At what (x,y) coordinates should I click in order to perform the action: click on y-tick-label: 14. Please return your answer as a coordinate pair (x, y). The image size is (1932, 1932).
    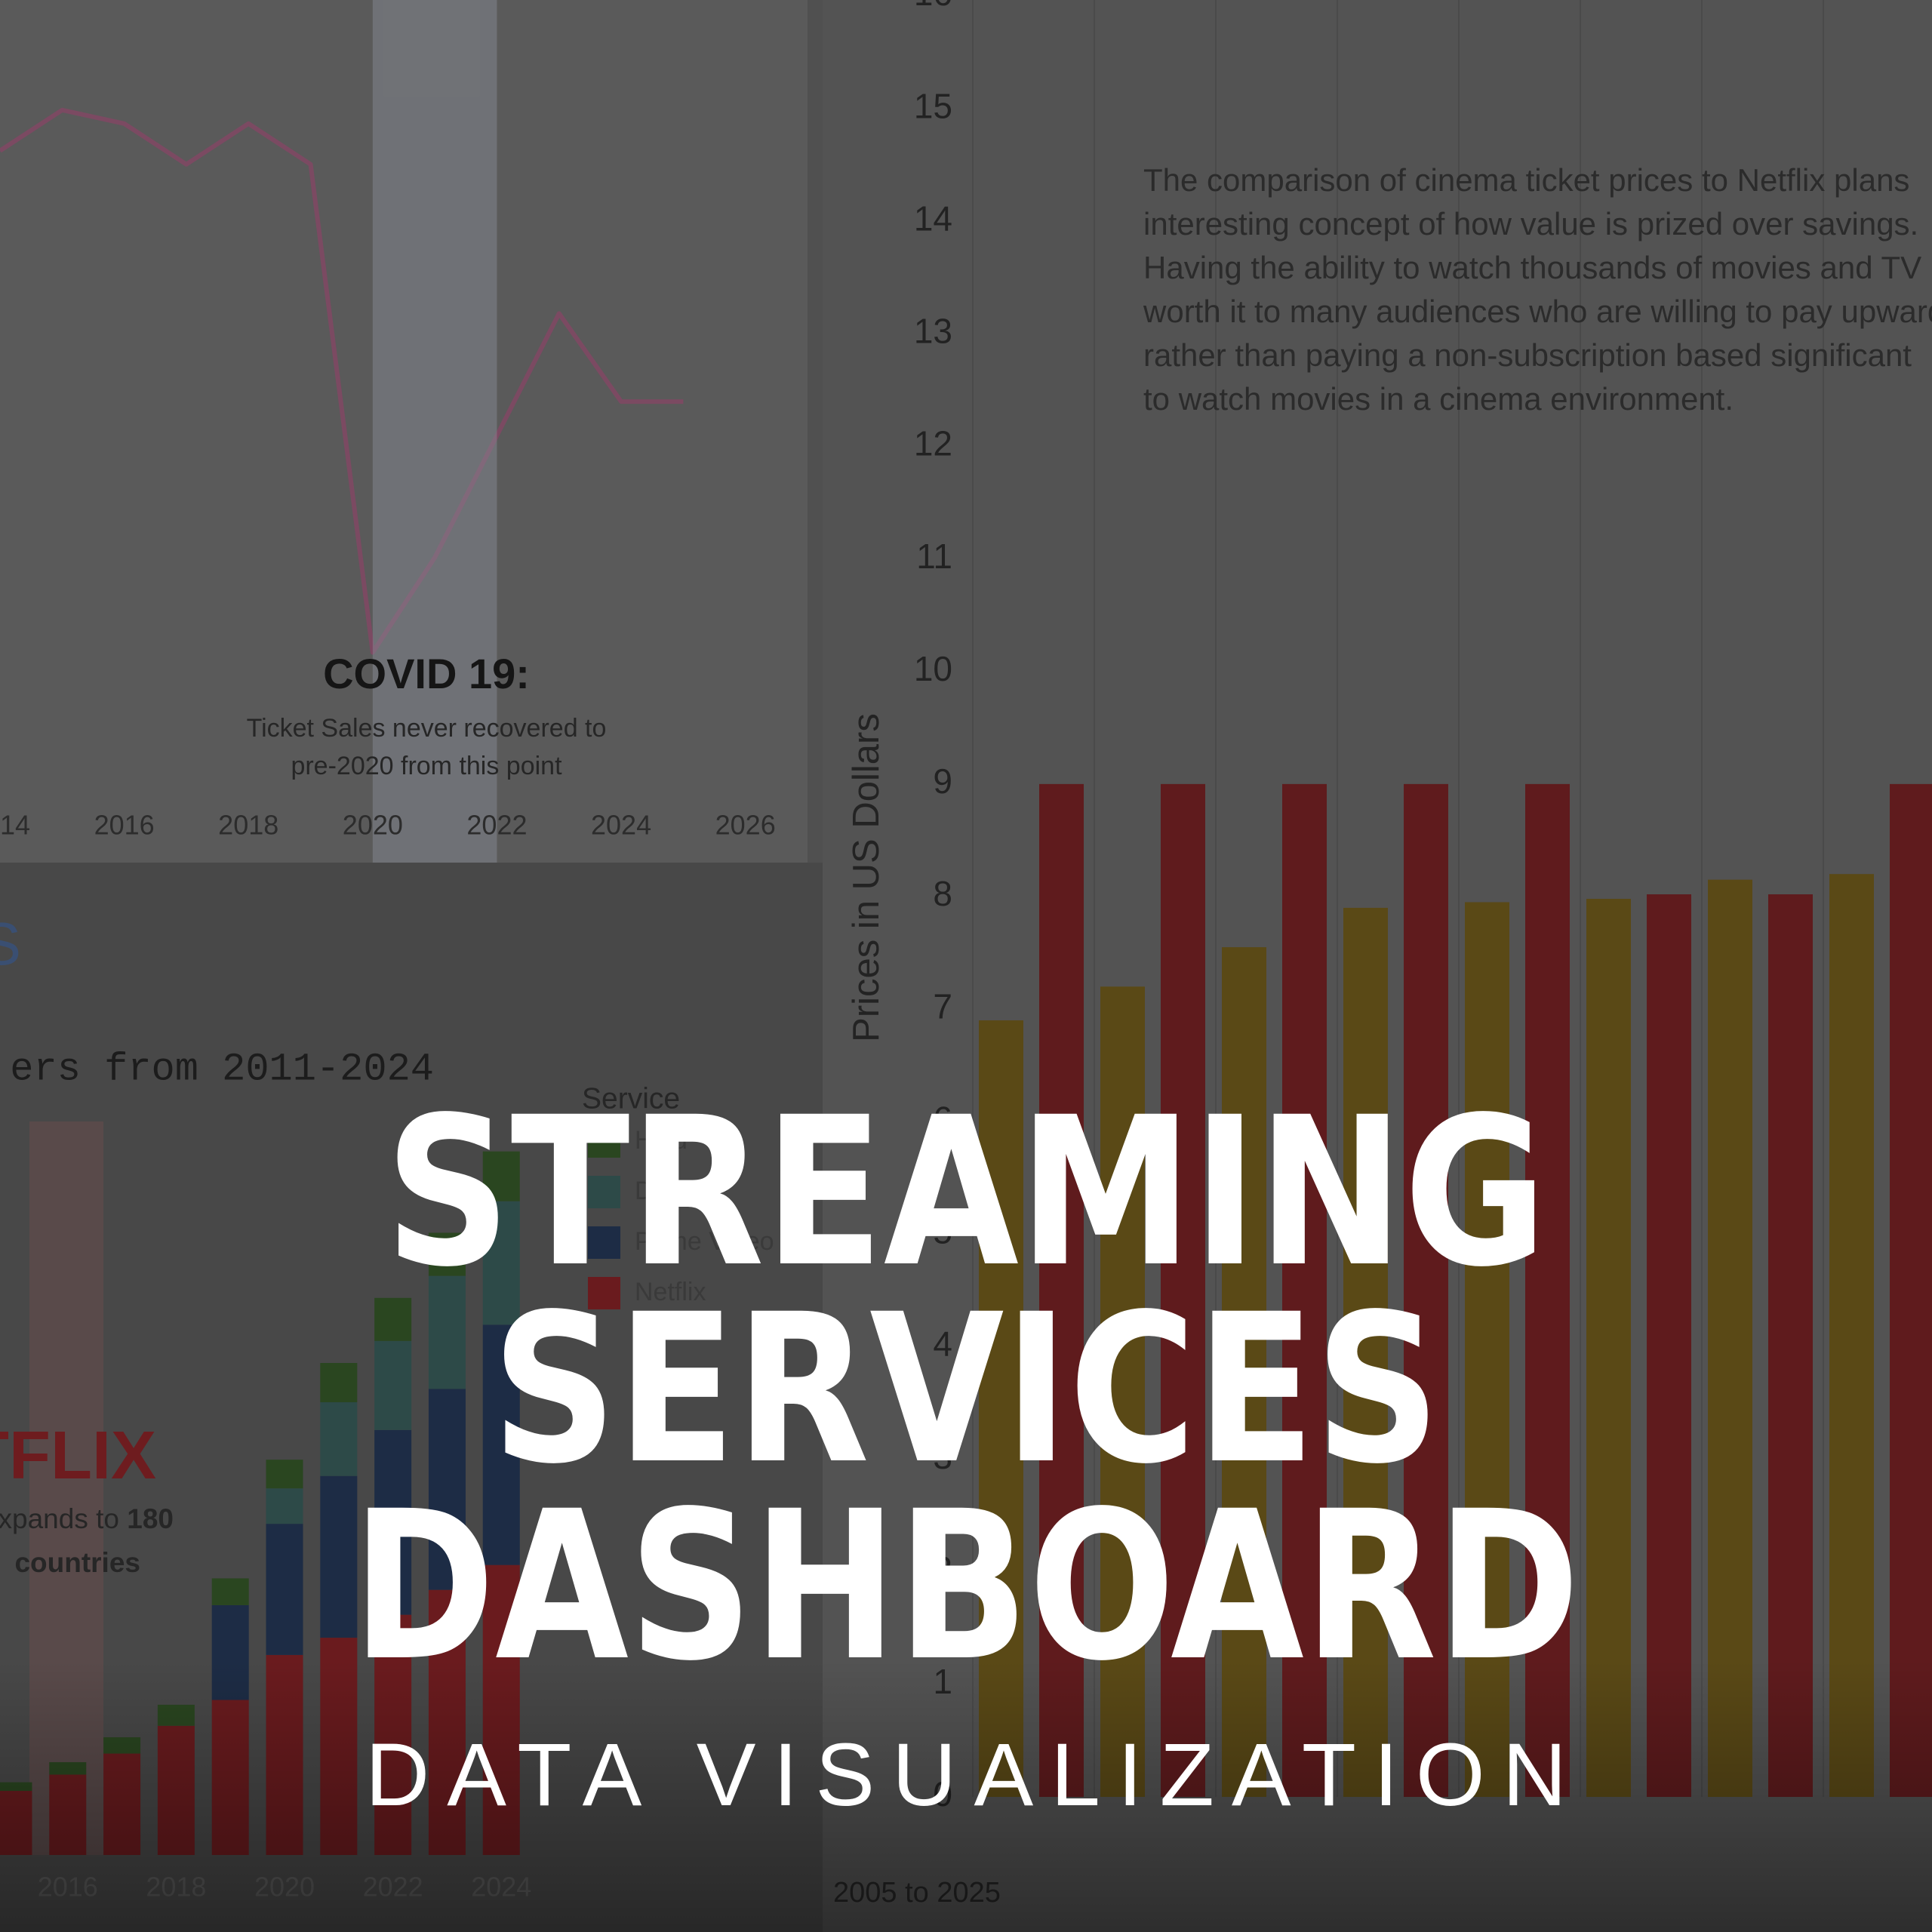
    Looking at the image, I should click on (933, 218).